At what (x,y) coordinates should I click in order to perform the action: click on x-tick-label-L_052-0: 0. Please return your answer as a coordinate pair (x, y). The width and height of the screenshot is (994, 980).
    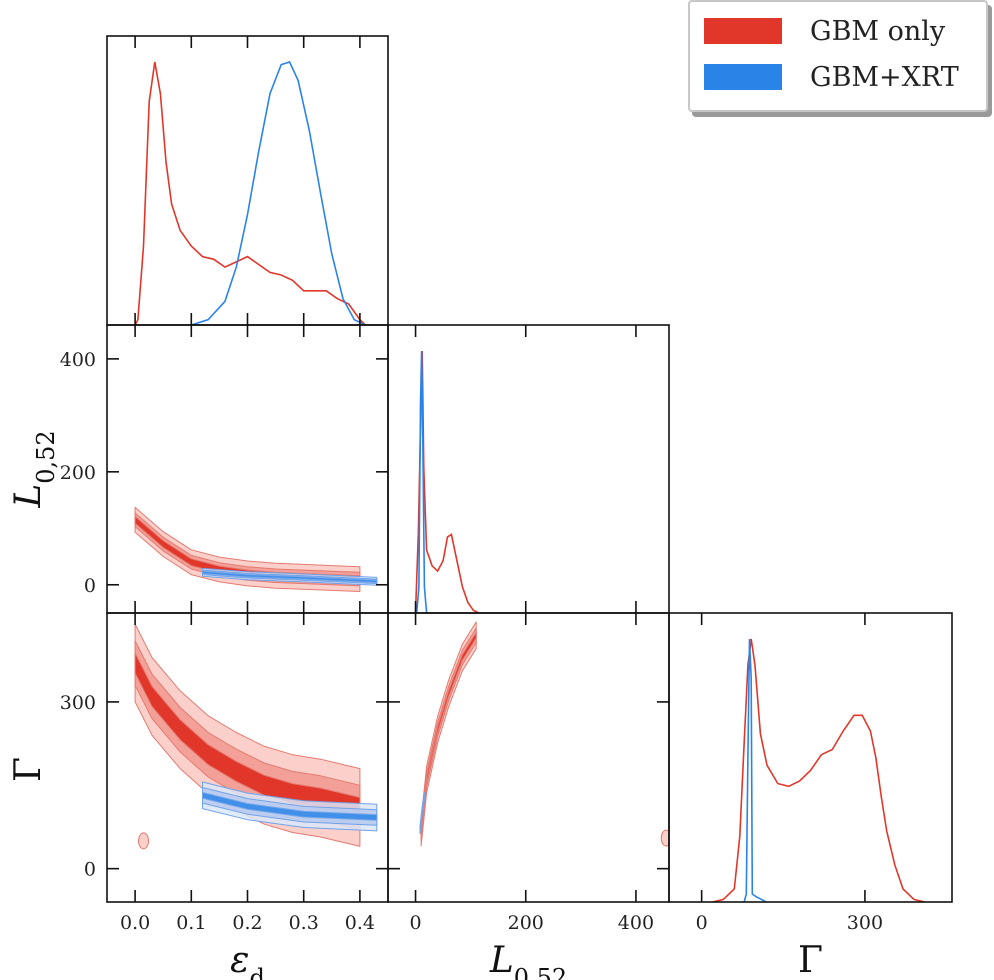
    Looking at the image, I should click on (416, 923).